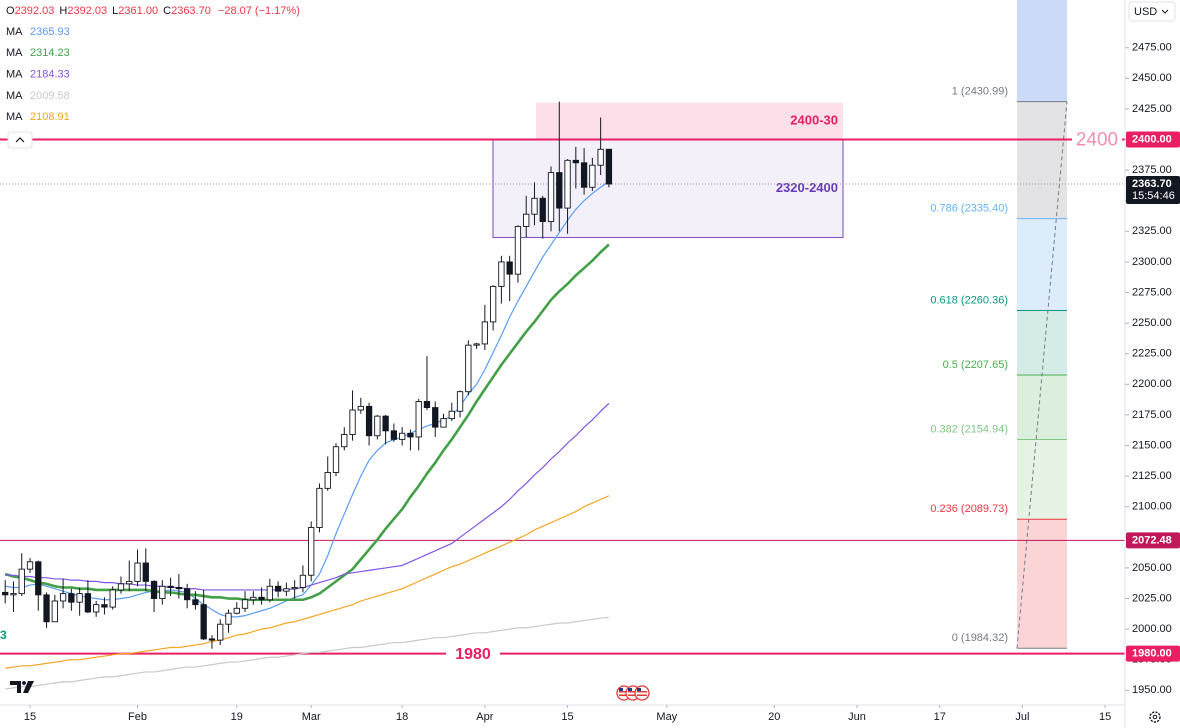  Describe the element at coordinates (50, 75) in the screenshot. I see `legend-value: 2184.33` at that location.